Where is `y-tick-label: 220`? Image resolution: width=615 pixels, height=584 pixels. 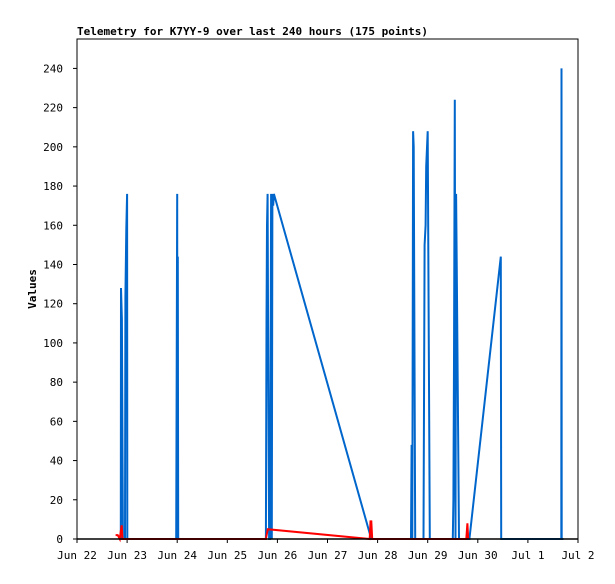 y-tick-label: 220 is located at coordinates (53, 108).